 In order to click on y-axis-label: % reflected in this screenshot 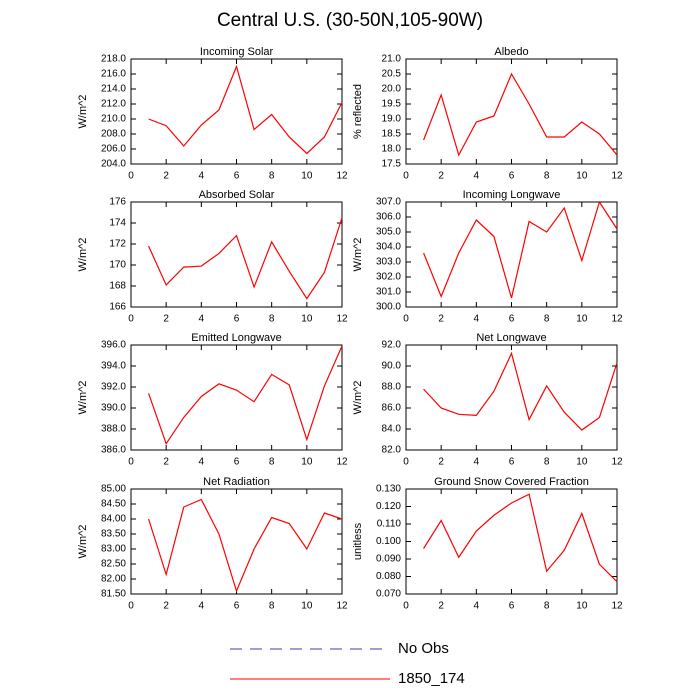, I will do `click(358, 111)`.